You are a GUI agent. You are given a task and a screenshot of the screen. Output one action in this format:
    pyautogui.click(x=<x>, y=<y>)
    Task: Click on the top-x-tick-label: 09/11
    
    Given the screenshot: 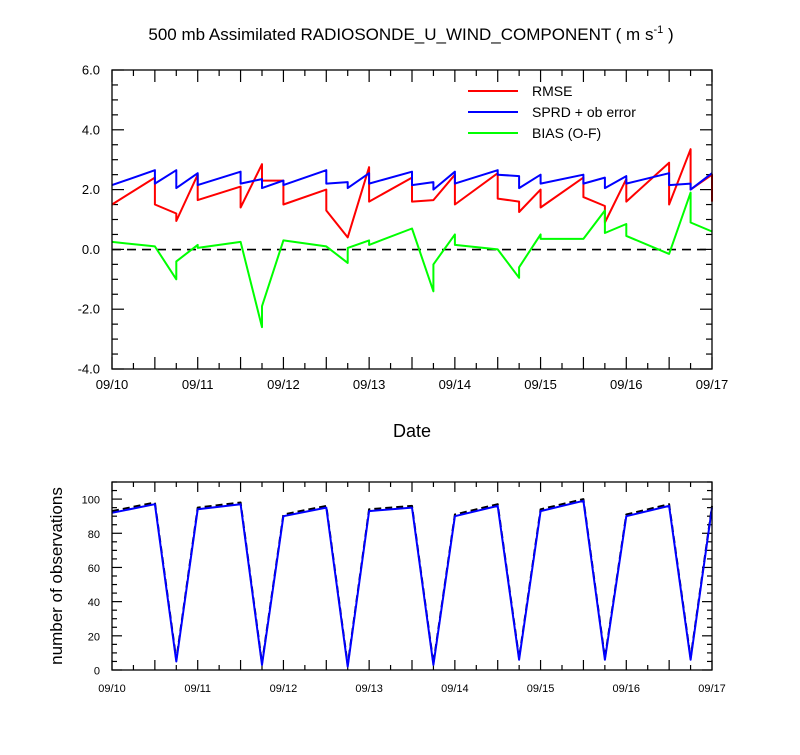 What is the action you would take?
    pyautogui.click(x=198, y=384)
    